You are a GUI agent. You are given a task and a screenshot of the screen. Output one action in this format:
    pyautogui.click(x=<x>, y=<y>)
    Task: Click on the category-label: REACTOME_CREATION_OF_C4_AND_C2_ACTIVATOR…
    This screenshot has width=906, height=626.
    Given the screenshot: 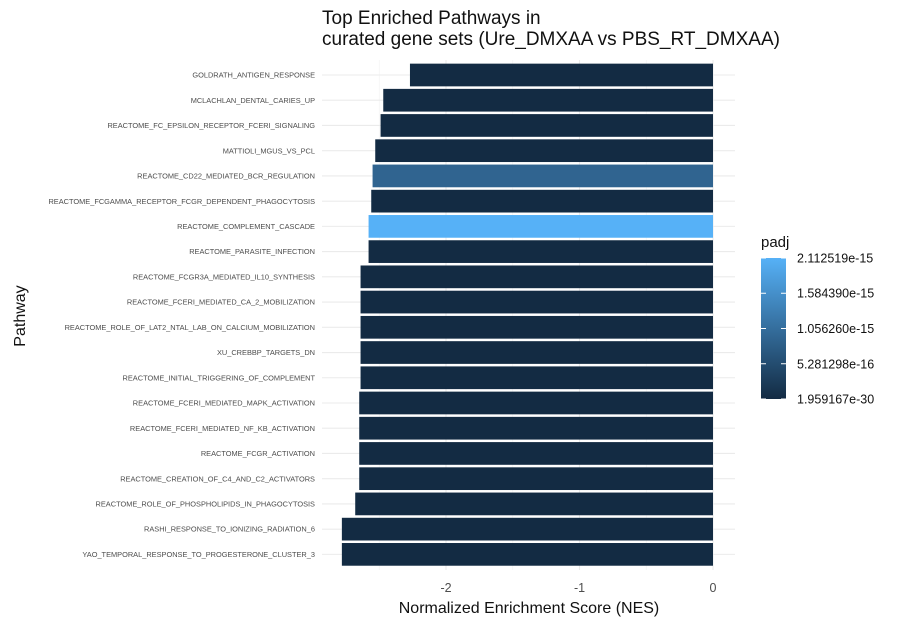 What is the action you would take?
    pyautogui.click(x=217, y=478)
    